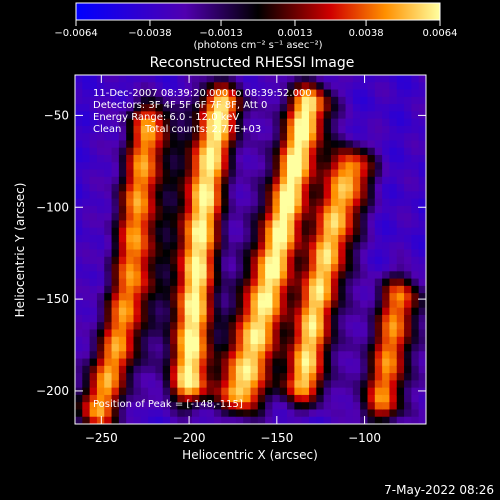 The height and width of the screenshot is (500, 500). What do you see at coordinates (56, 115) in the screenshot?
I see `y-tick-label: −50` at bounding box center [56, 115].